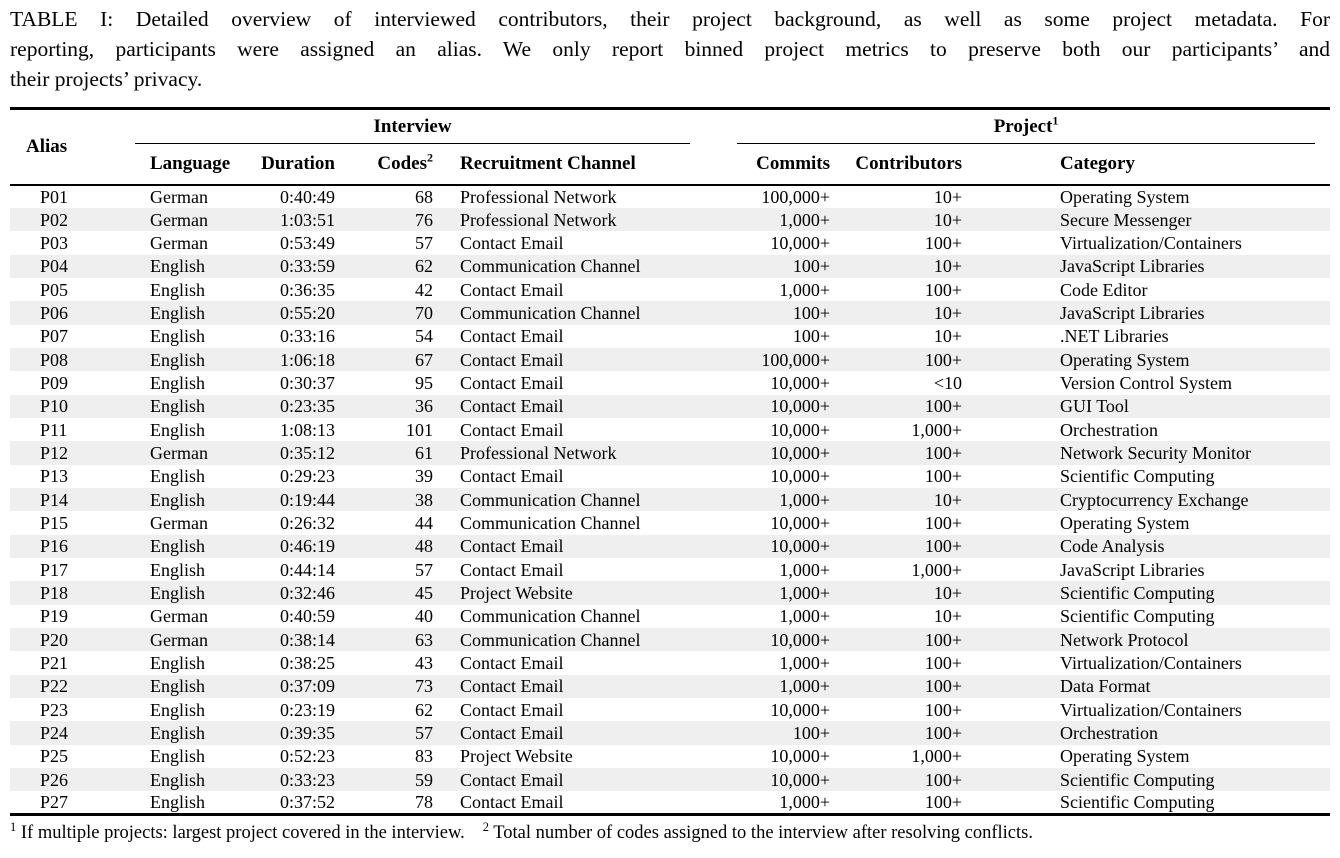 The width and height of the screenshot is (1340, 858). What do you see at coordinates (424, 756) in the screenshot?
I see `cell-codes: 83` at bounding box center [424, 756].